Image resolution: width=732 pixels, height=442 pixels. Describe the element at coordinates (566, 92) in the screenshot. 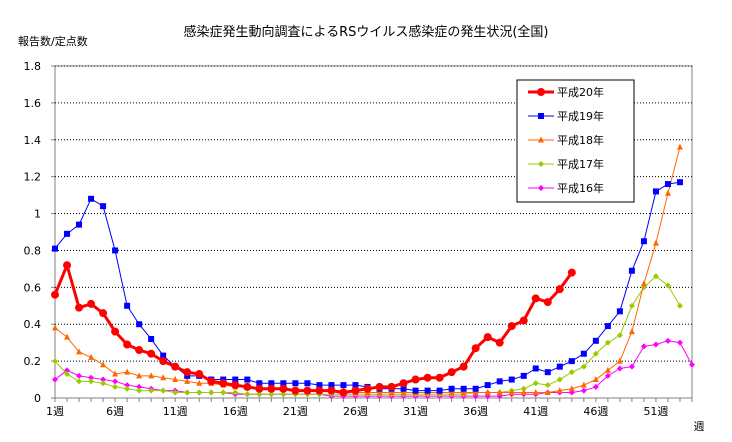

I see `legend-item: 平成20年` at that location.